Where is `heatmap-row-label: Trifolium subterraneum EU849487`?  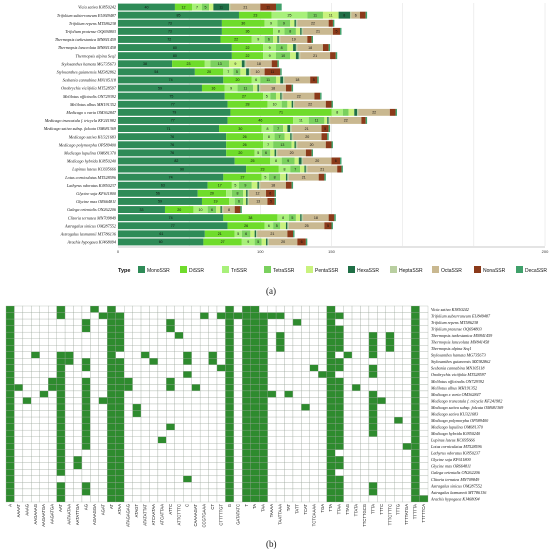
heatmap-row-label: Trifolium subterraneum EU849487 is located at coordinates (461, 315).